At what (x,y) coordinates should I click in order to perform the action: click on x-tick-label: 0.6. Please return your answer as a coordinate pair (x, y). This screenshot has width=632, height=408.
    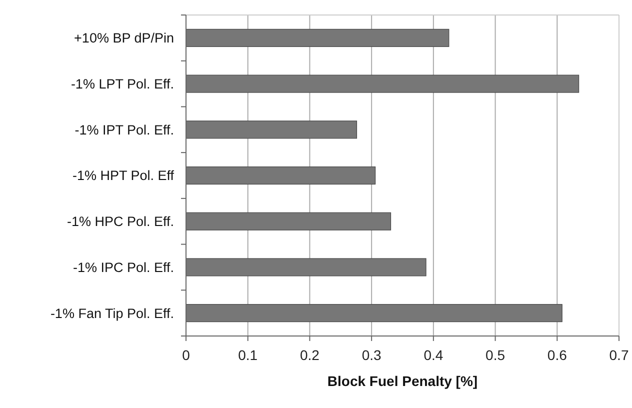
    Looking at the image, I should click on (557, 355).